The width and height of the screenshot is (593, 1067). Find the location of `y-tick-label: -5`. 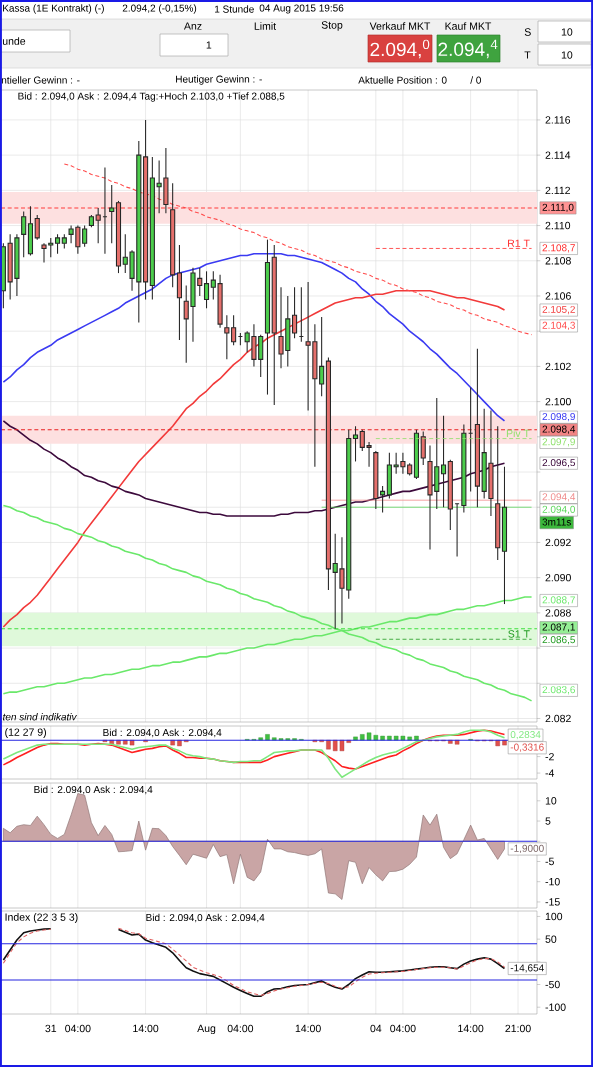

y-tick-label: -5 is located at coordinates (549, 861).